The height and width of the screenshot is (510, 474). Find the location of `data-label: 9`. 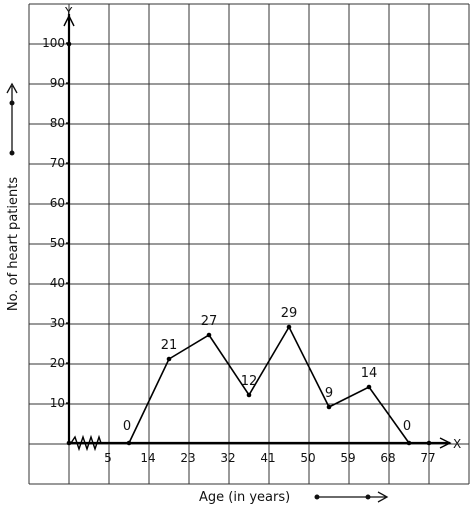

data-label: 9 is located at coordinates (329, 393).